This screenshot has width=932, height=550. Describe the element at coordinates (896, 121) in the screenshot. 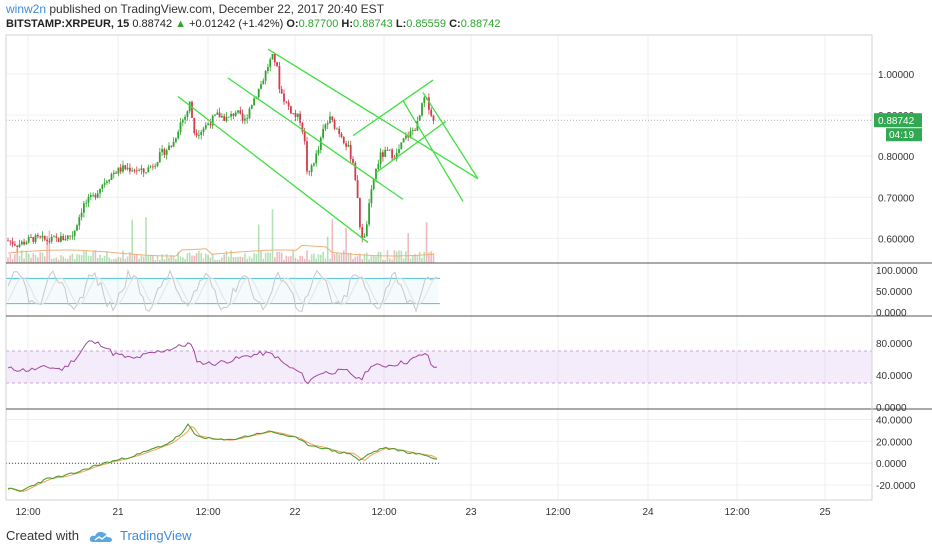

I see `last-price-label: 0.88742` at that location.